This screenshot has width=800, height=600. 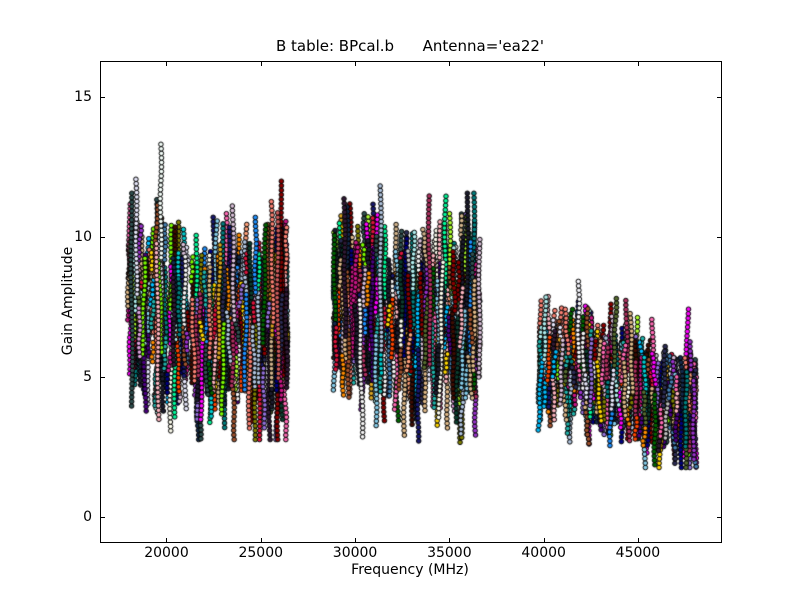 What do you see at coordinates (87, 376) in the screenshot?
I see `y-tick-label: 5` at bounding box center [87, 376].